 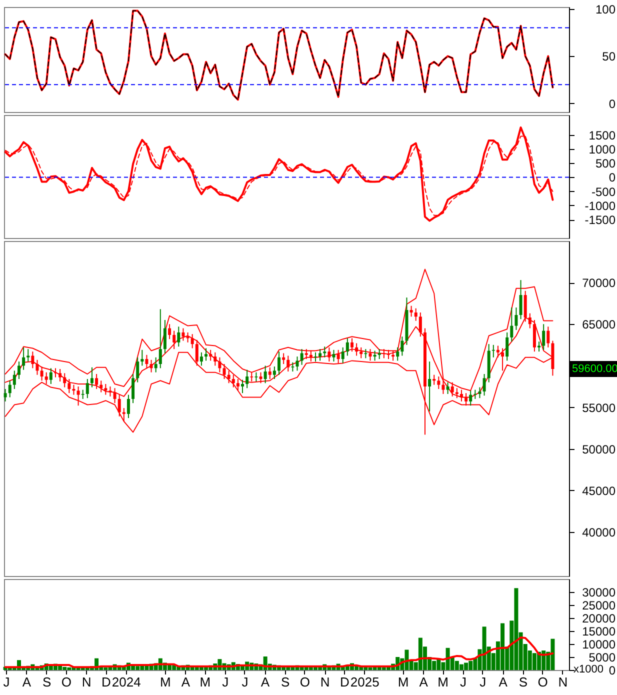 I want to click on y-tick-label: 25000, so click(x=599, y=605).